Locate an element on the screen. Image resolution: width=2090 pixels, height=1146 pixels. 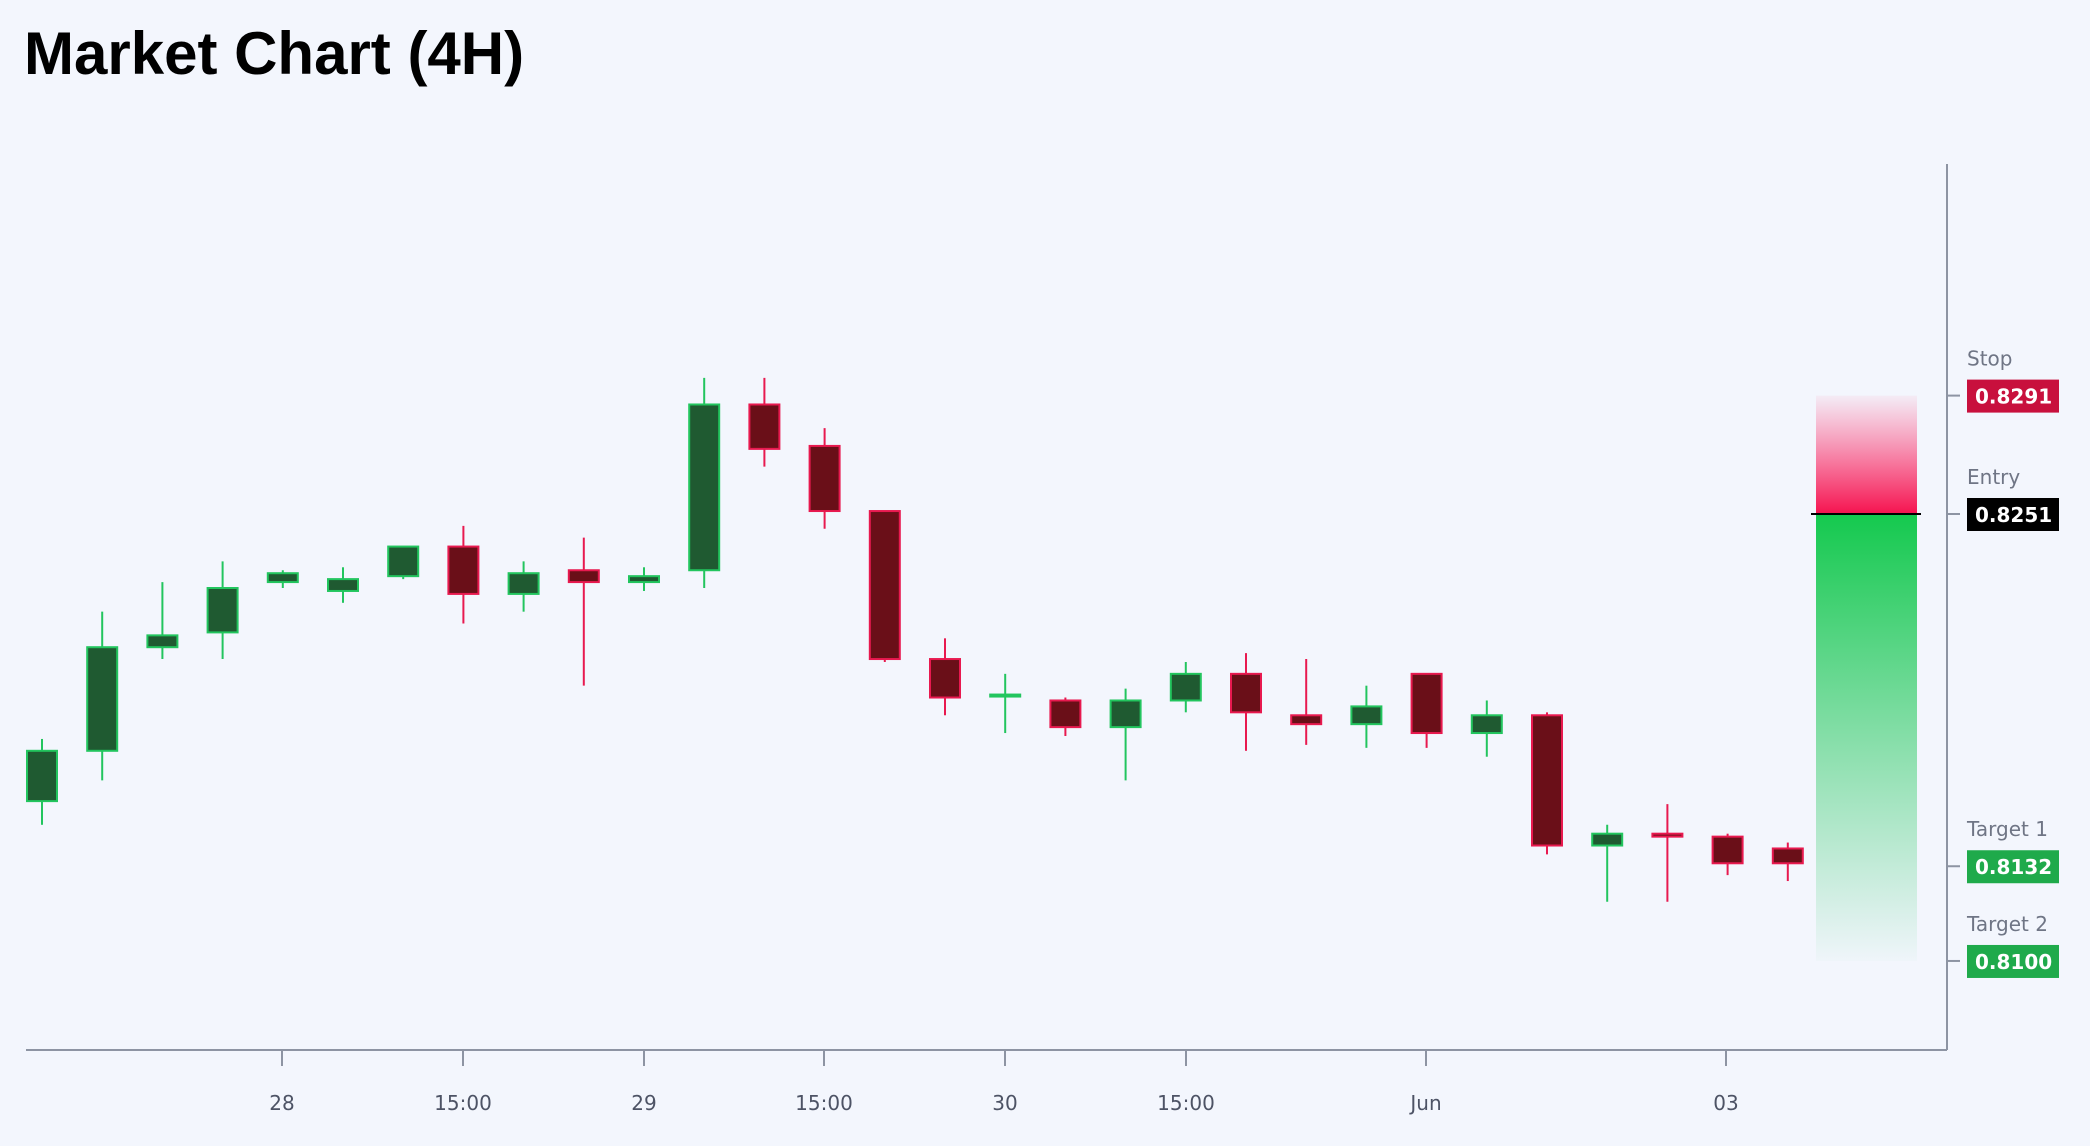
x-tick-label: 29 is located at coordinates (643, 1103).